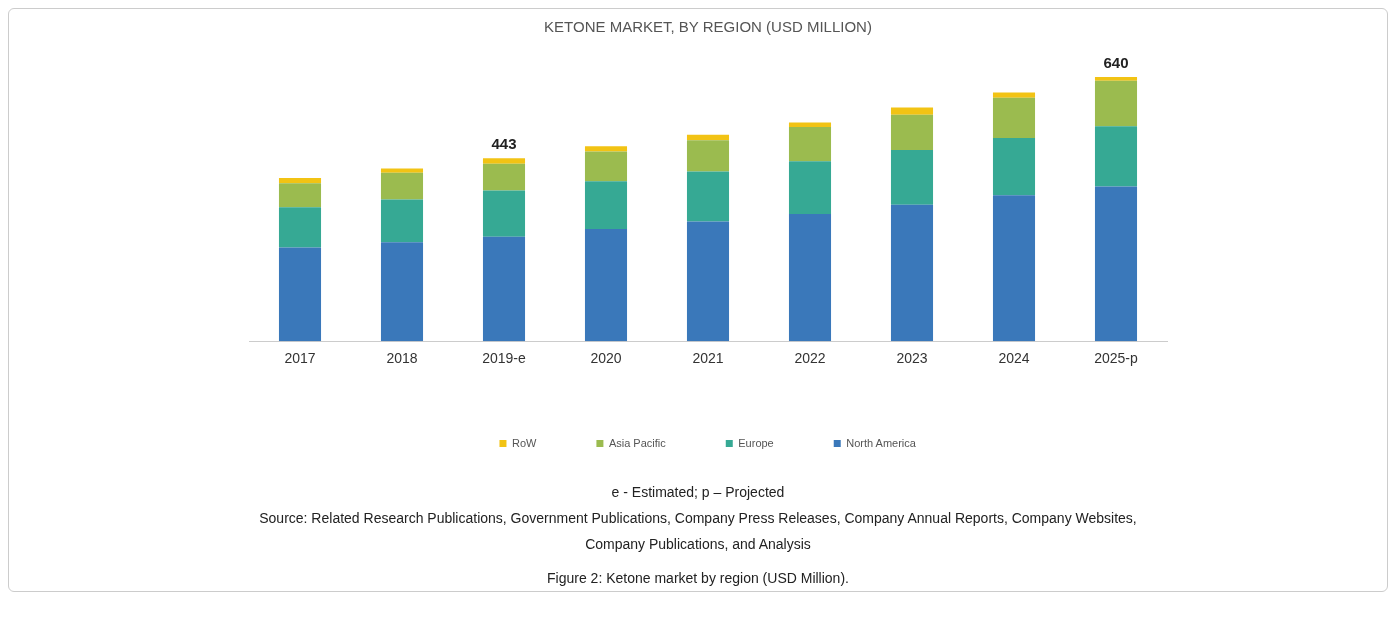 The width and height of the screenshot is (1398, 619). I want to click on chart-title: KETONE MARKET, BY REGION (USD MILLION), so click(708, 27).